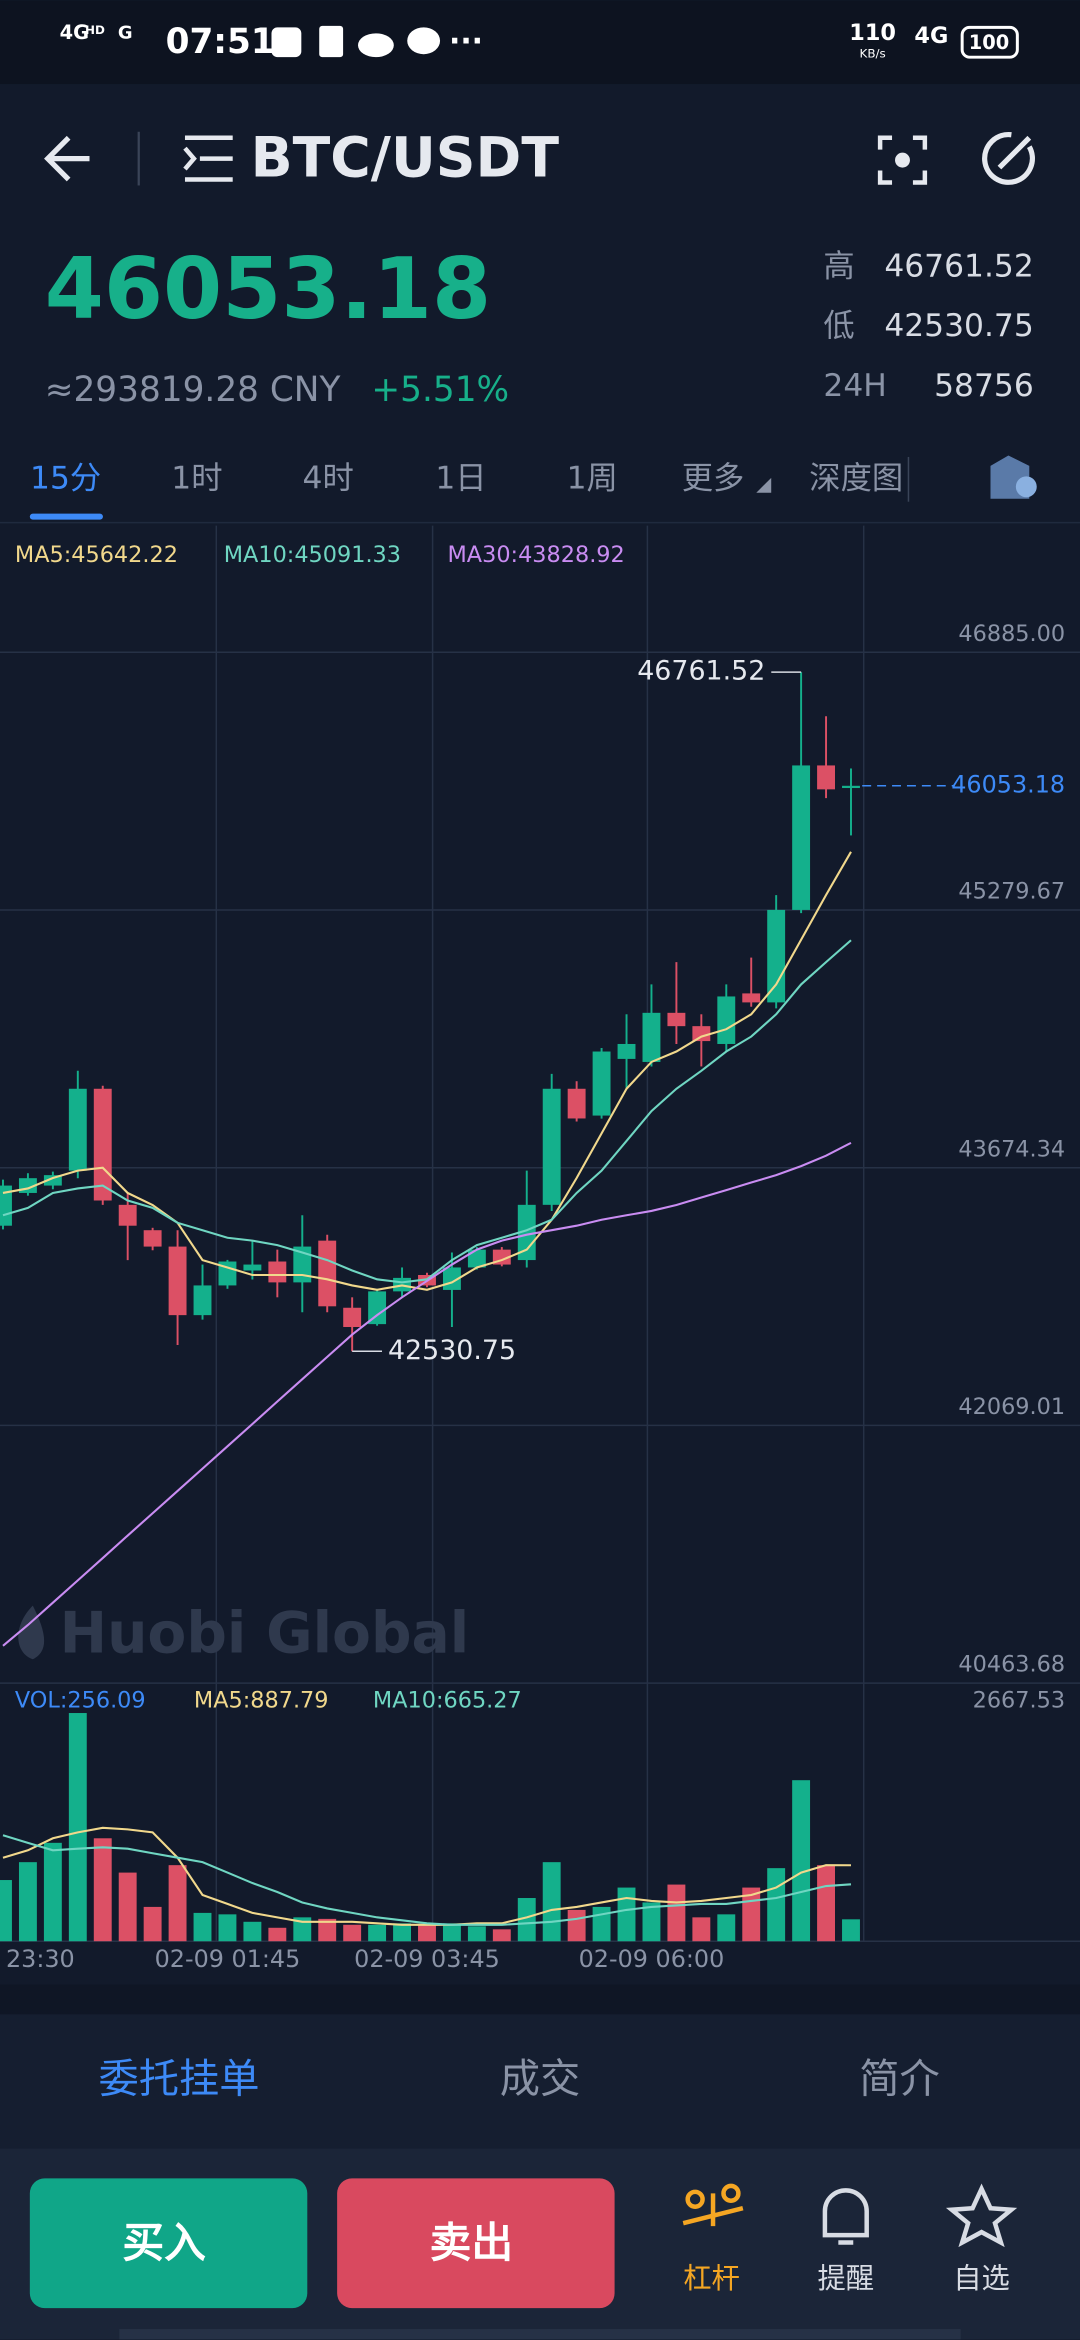 The height and width of the screenshot is (2340, 1080). What do you see at coordinates (168, 2243) in the screenshot?
I see `buy-button` at bounding box center [168, 2243].